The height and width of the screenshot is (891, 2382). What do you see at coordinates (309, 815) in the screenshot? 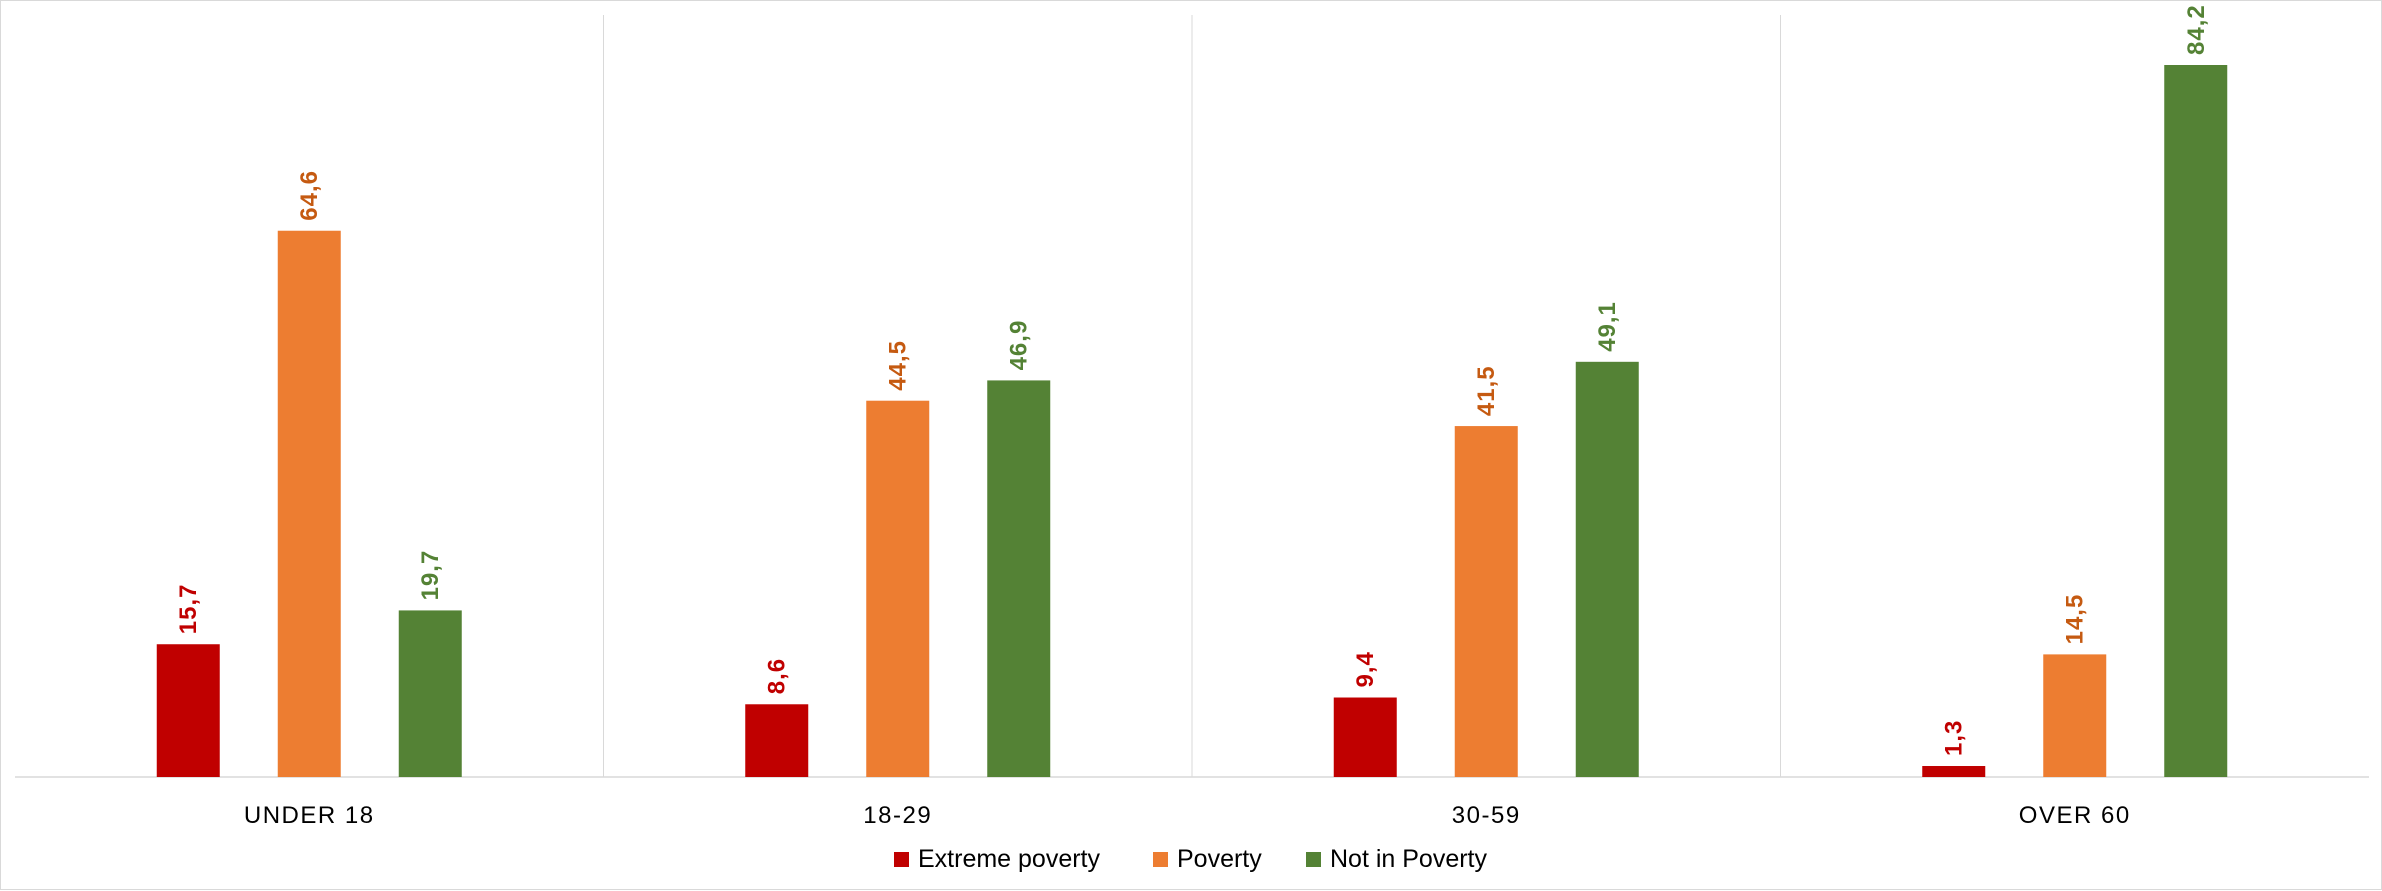
I see `category-label: UNDER 18` at bounding box center [309, 815].